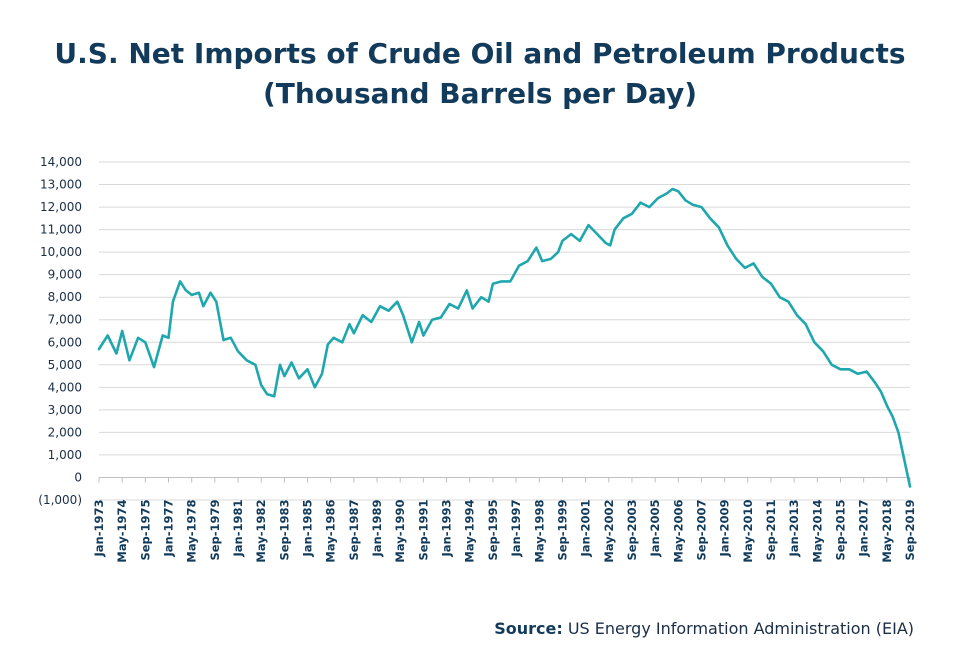 This screenshot has width=960, height=669. What do you see at coordinates (61, 162) in the screenshot?
I see `y-tick-label: 14,000` at bounding box center [61, 162].